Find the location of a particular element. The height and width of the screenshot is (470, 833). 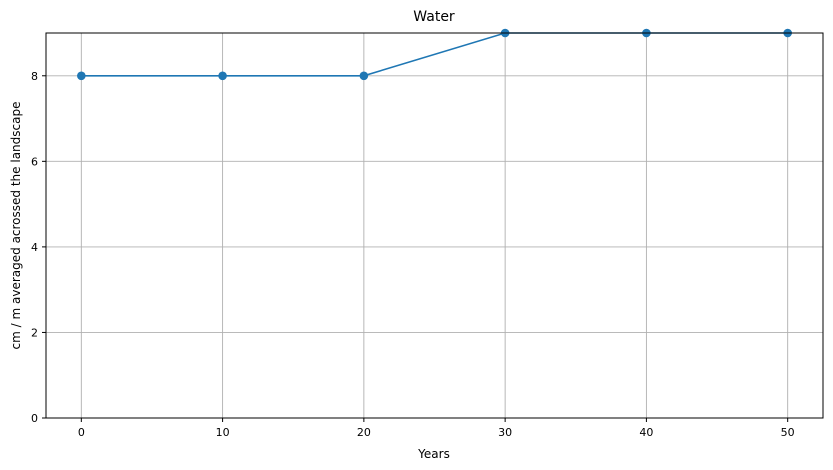

y-tick-label: 0 is located at coordinates (34, 418).